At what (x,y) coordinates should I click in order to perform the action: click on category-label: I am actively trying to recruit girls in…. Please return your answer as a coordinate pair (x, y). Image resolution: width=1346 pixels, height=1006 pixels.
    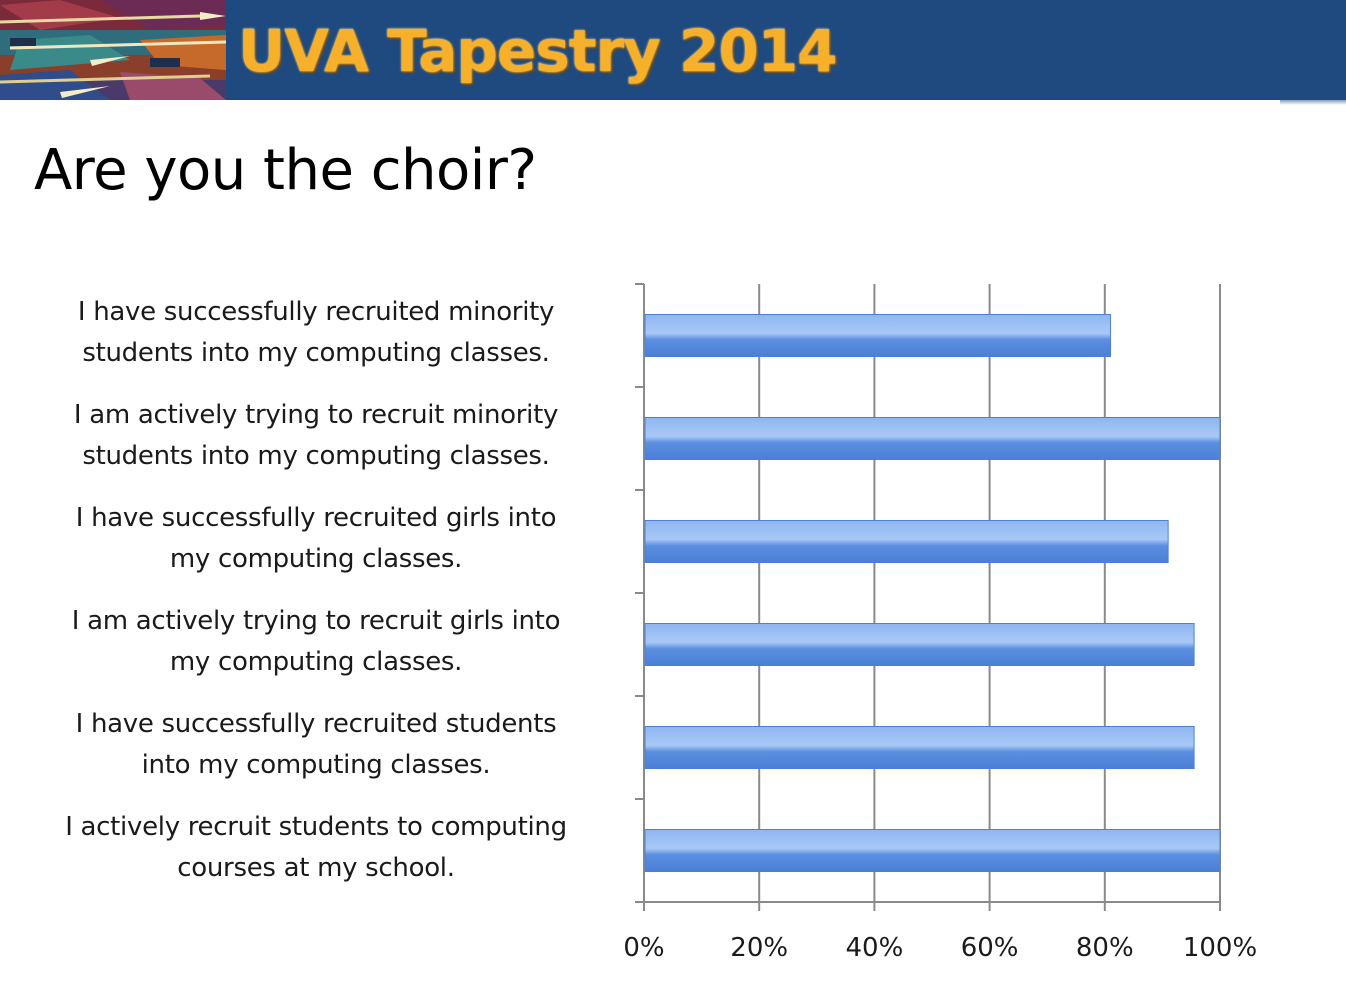
    Looking at the image, I should click on (316, 642).